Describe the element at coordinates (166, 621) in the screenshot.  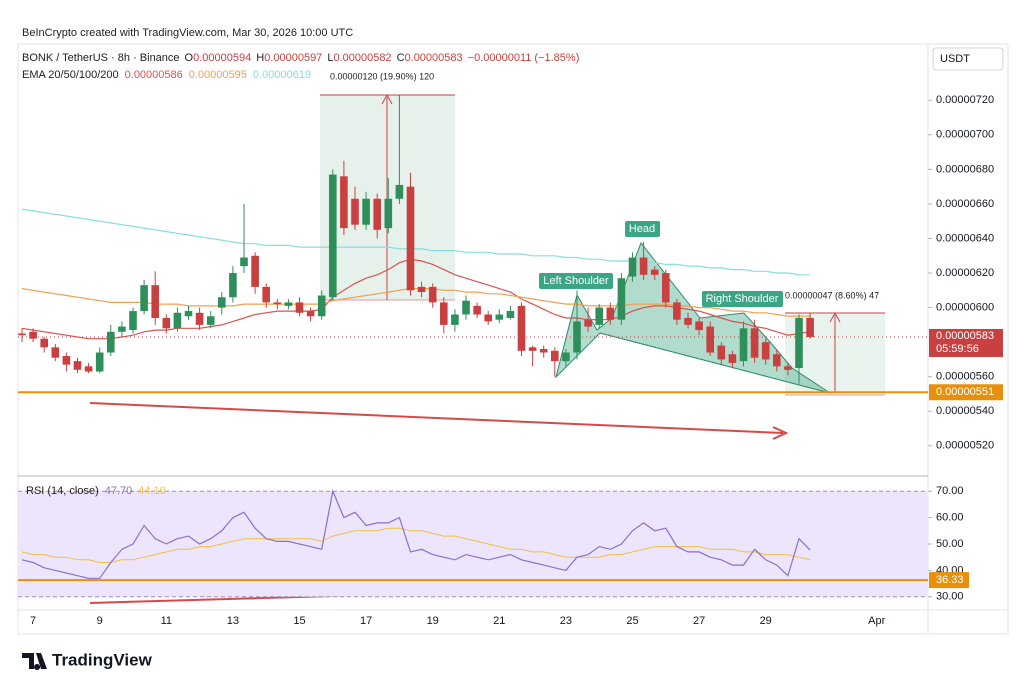
I see `x-tick-label: 11` at that location.